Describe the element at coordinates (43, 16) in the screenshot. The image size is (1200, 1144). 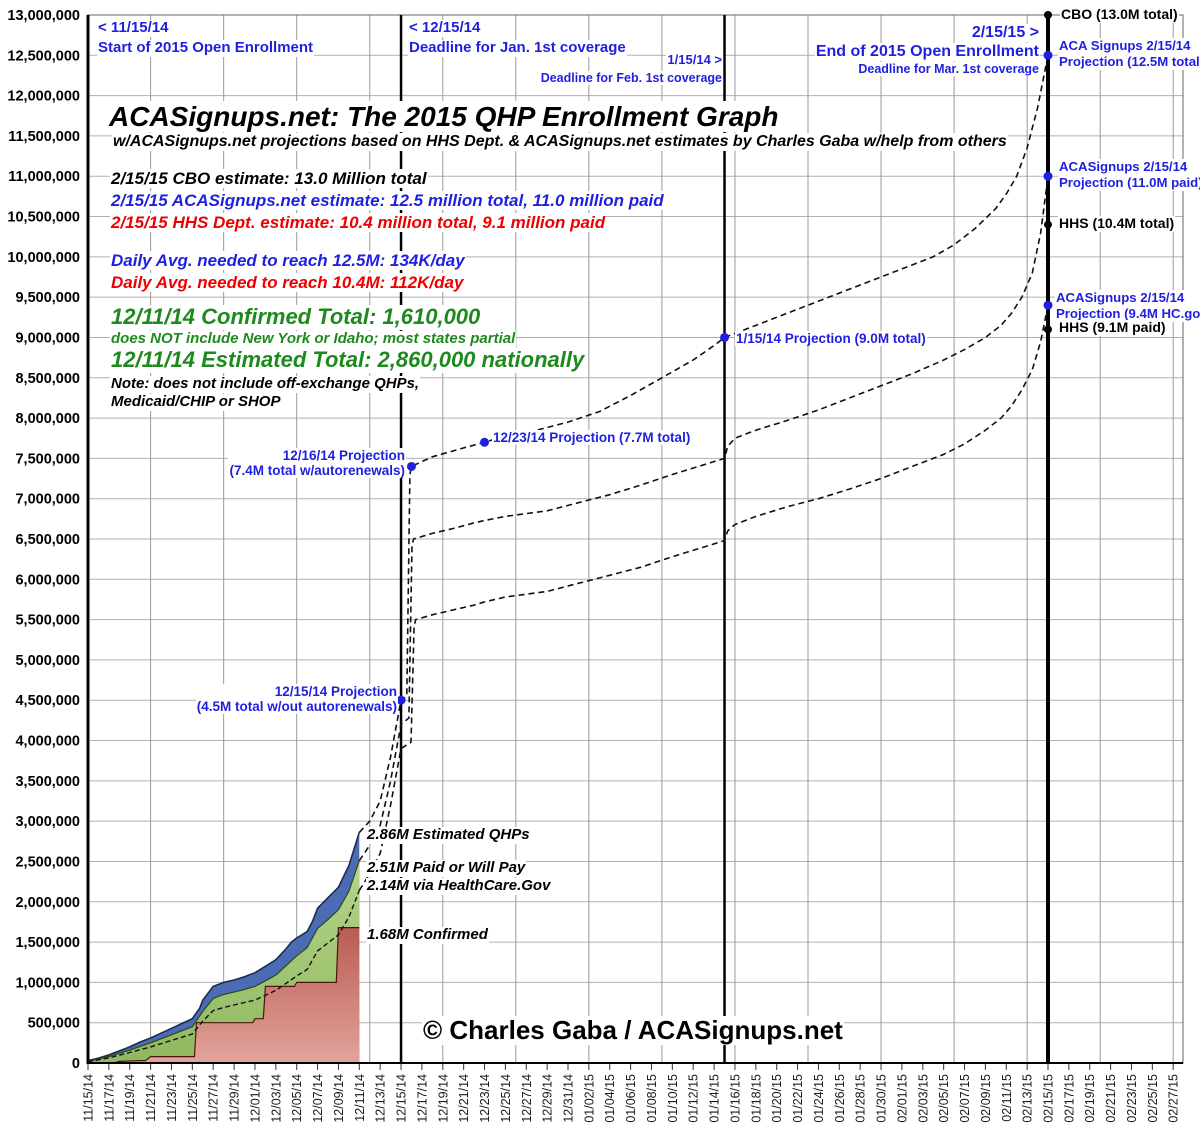
I see `svg-text: 13,000,000` at that location.